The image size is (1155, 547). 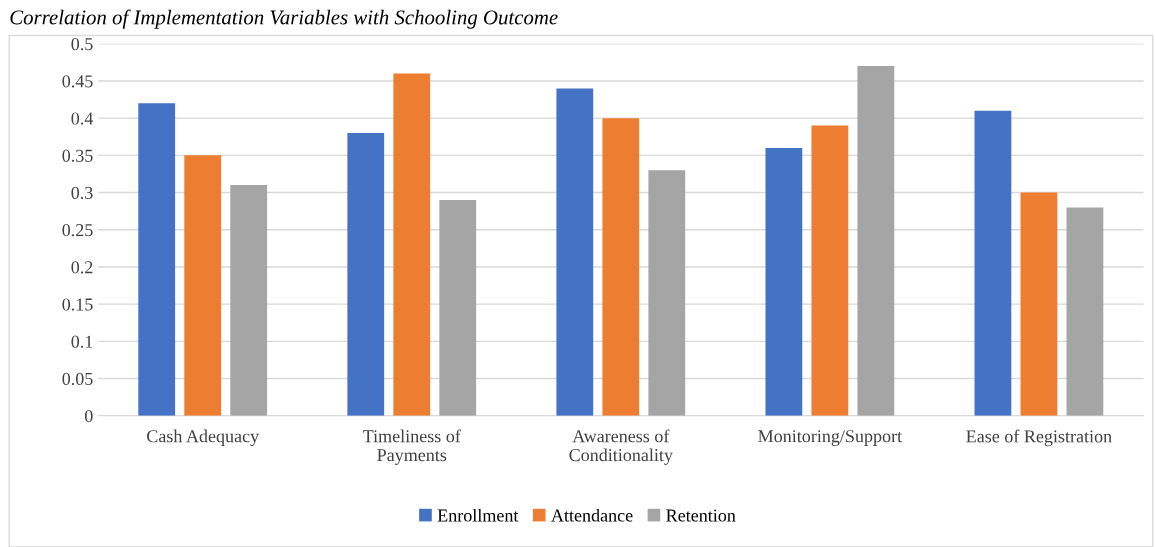 What do you see at coordinates (82, 44) in the screenshot?
I see `y-tick-label: 0.5` at bounding box center [82, 44].